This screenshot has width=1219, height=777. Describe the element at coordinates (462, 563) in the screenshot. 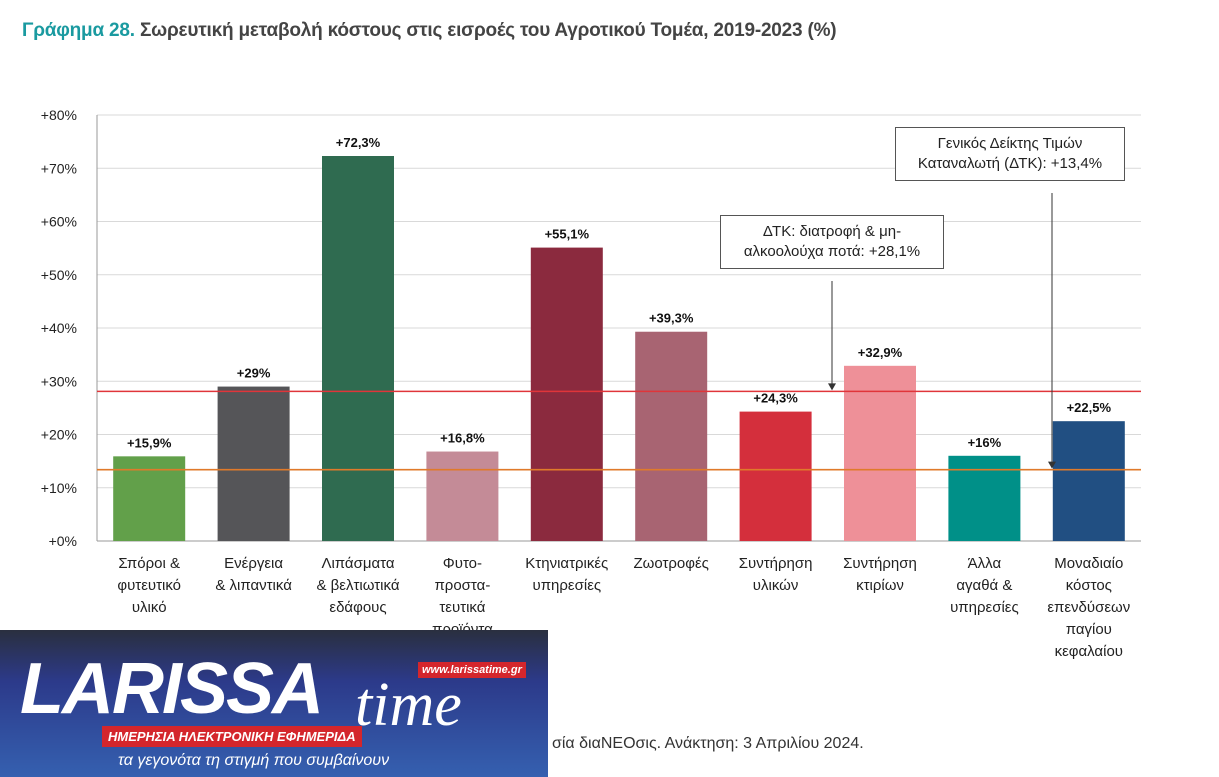

I see `x-tick-label: Φυτο-` at that location.